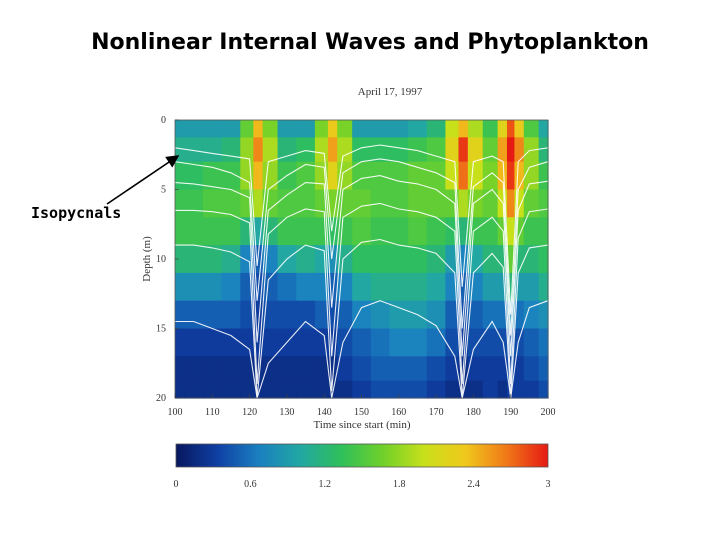  Describe the element at coordinates (163, 190) in the screenshot. I see `y-tick-label: 5` at that location.